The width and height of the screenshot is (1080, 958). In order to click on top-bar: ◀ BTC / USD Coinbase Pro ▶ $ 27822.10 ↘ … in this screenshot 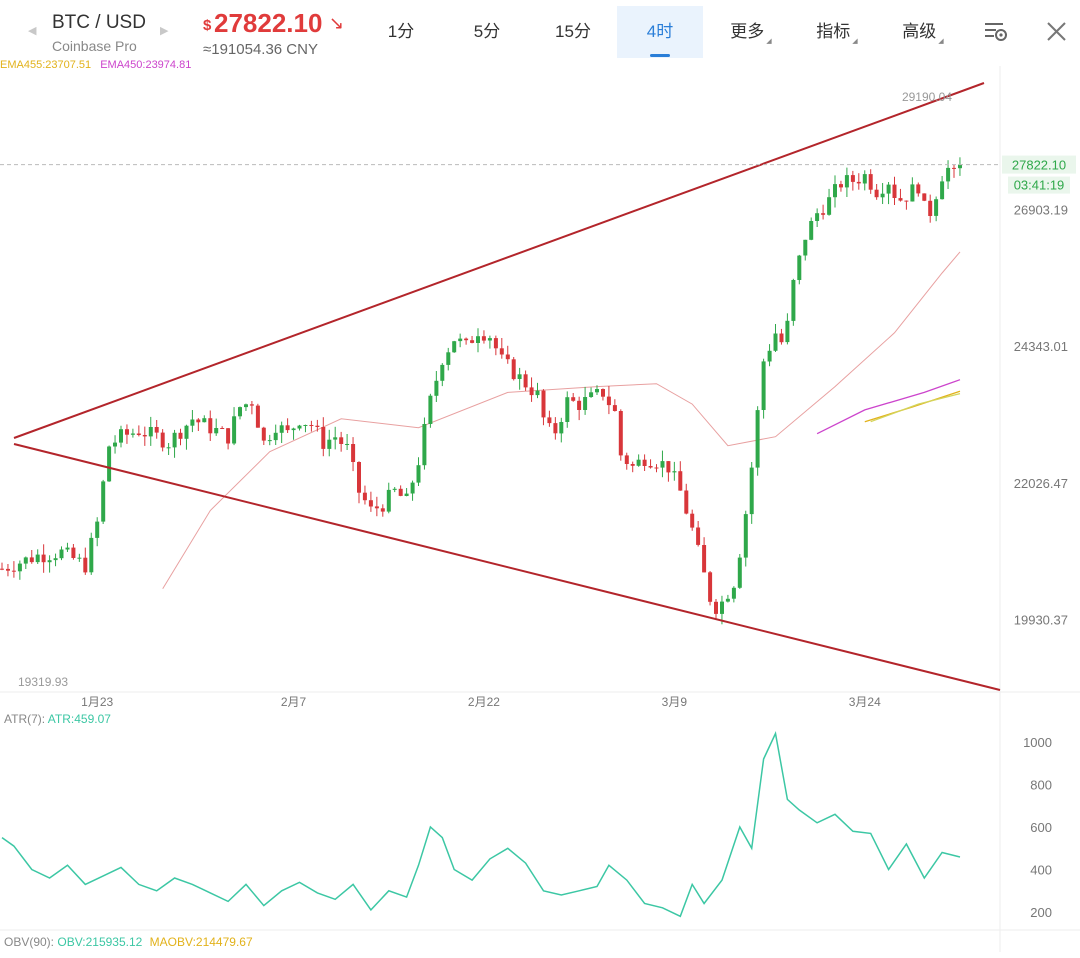, I will do `click(540, 32)`.